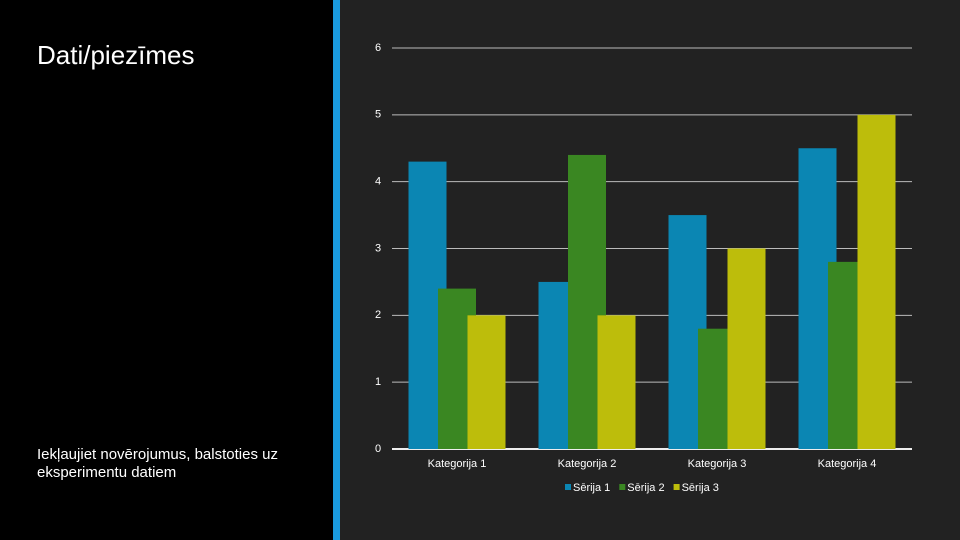 This screenshot has width=960, height=540. I want to click on legend-label: Sērija 1, so click(591, 488).